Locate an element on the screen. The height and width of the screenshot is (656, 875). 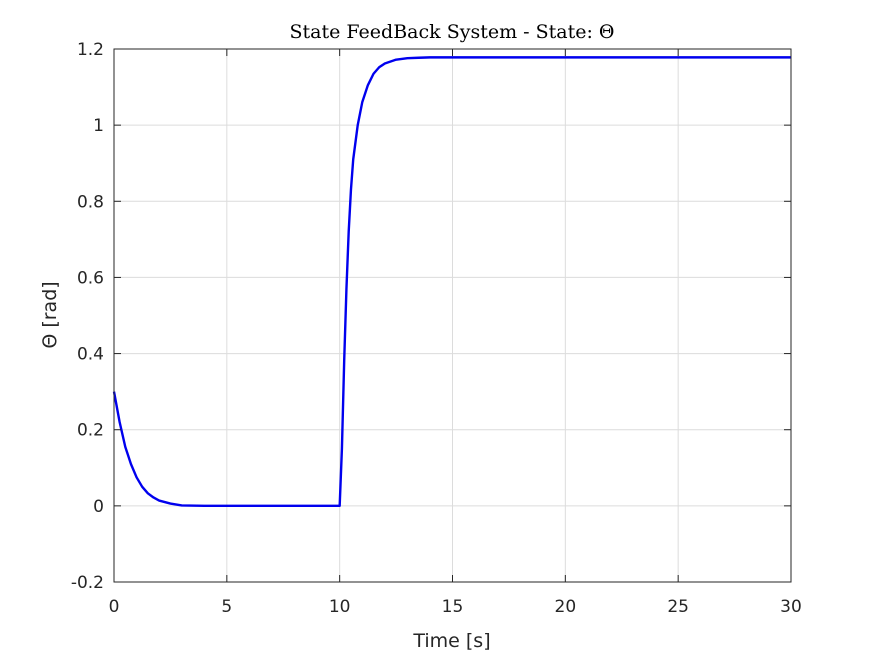
x-tick-label: 15 is located at coordinates (453, 607).